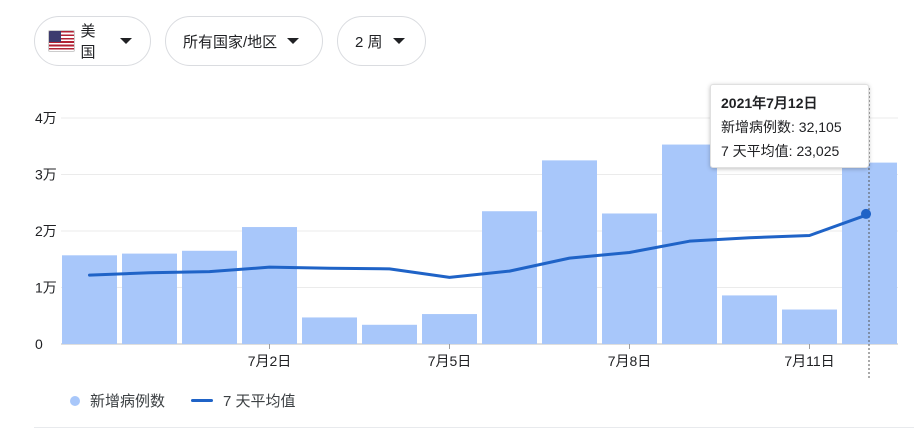  I want to click on line-series, so click(479, 245).